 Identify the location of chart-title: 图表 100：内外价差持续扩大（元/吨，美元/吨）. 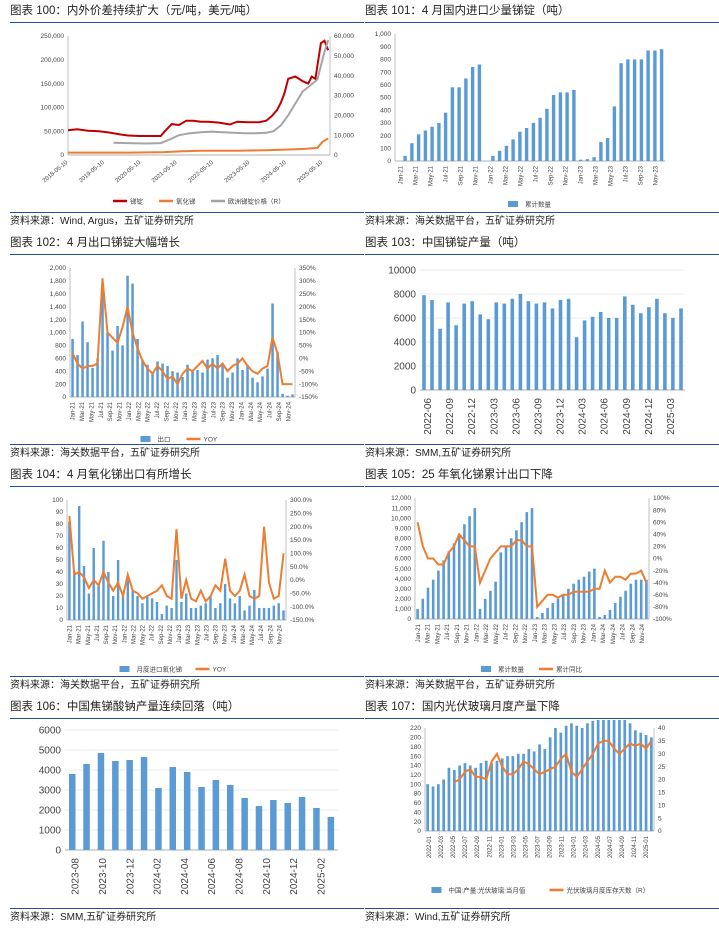
(187, 11).